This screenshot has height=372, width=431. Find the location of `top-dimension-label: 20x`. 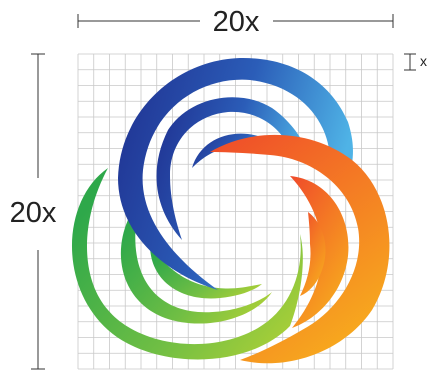

top-dimension-label: 20x is located at coordinates (236, 22).